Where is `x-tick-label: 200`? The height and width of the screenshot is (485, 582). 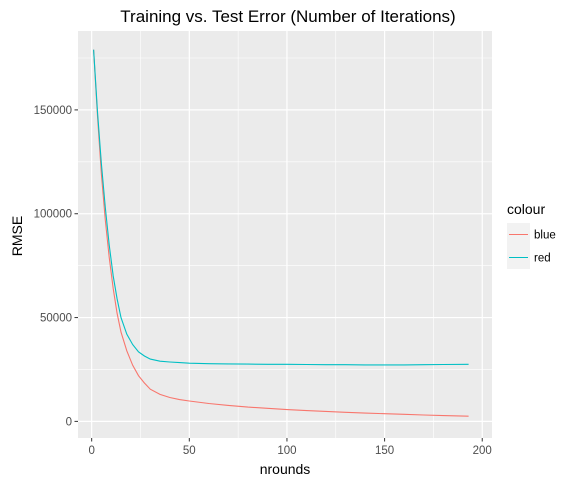 x-tick-label: 200 is located at coordinates (482, 451).